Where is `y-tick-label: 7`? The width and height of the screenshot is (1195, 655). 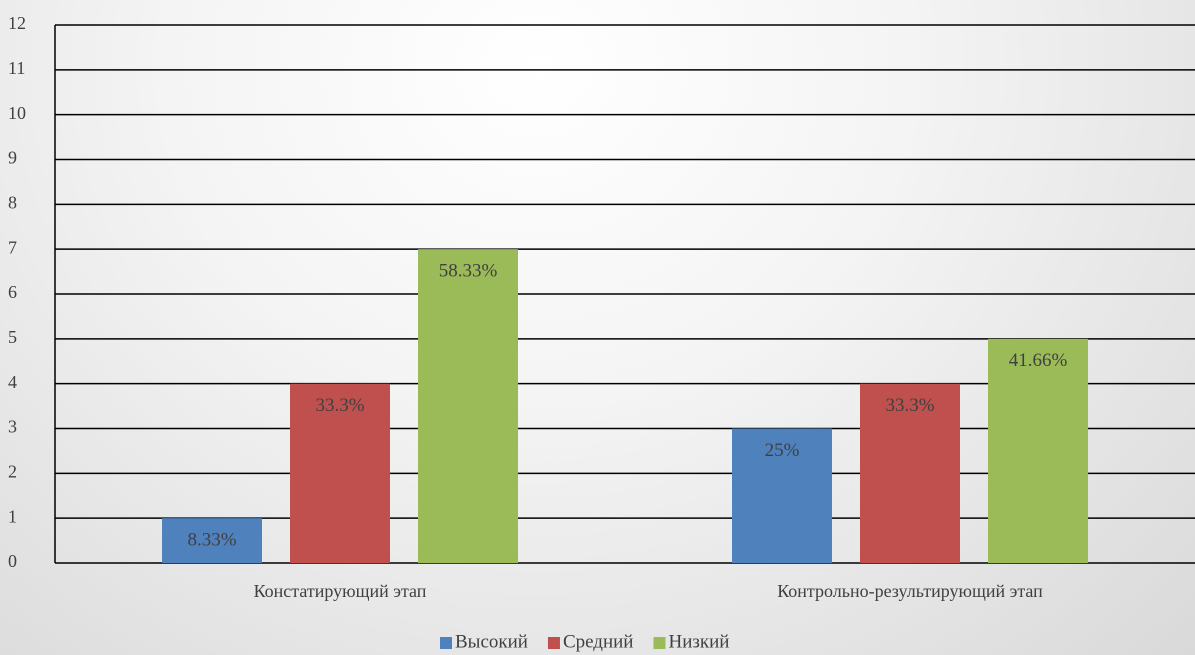 y-tick-label: 7 is located at coordinates (12, 247).